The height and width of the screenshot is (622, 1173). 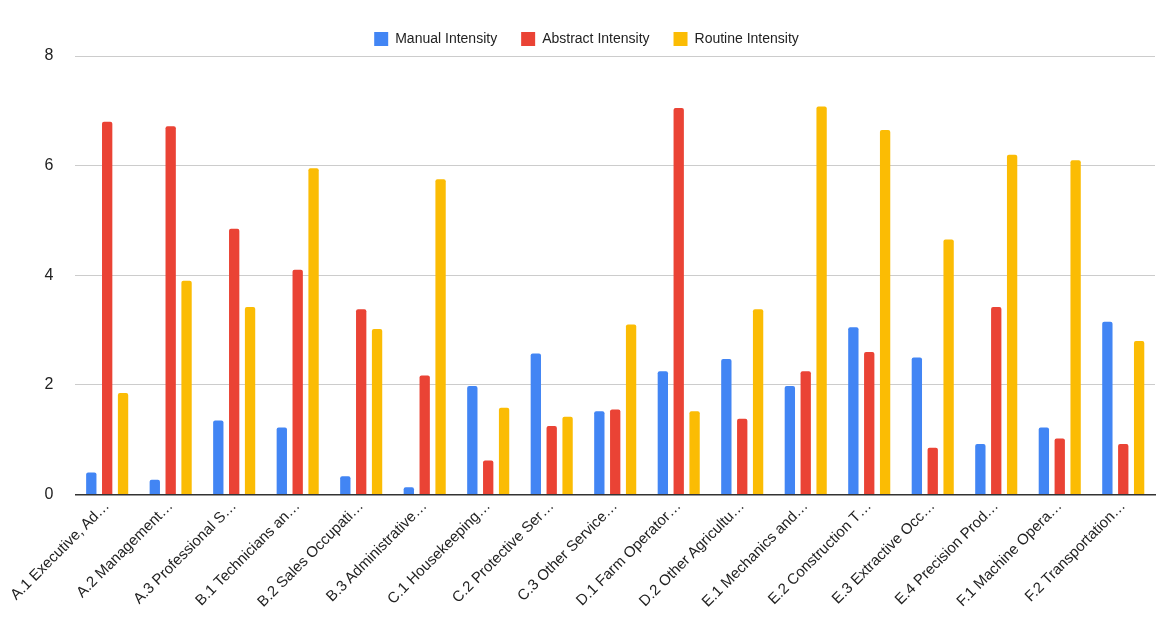 I want to click on y-tick-label: 6, so click(x=49, y=165).